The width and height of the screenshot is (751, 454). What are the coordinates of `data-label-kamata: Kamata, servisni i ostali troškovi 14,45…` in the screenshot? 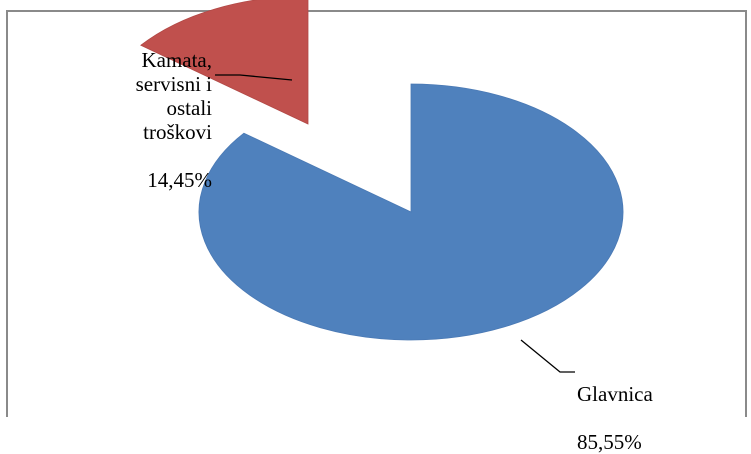 It's located at (152, 108).